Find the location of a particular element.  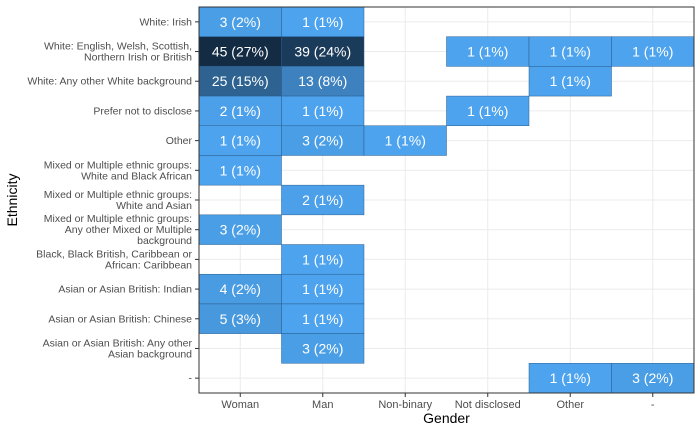

cell-value-label: 45 (27%) is located at coordinates (240, 52).